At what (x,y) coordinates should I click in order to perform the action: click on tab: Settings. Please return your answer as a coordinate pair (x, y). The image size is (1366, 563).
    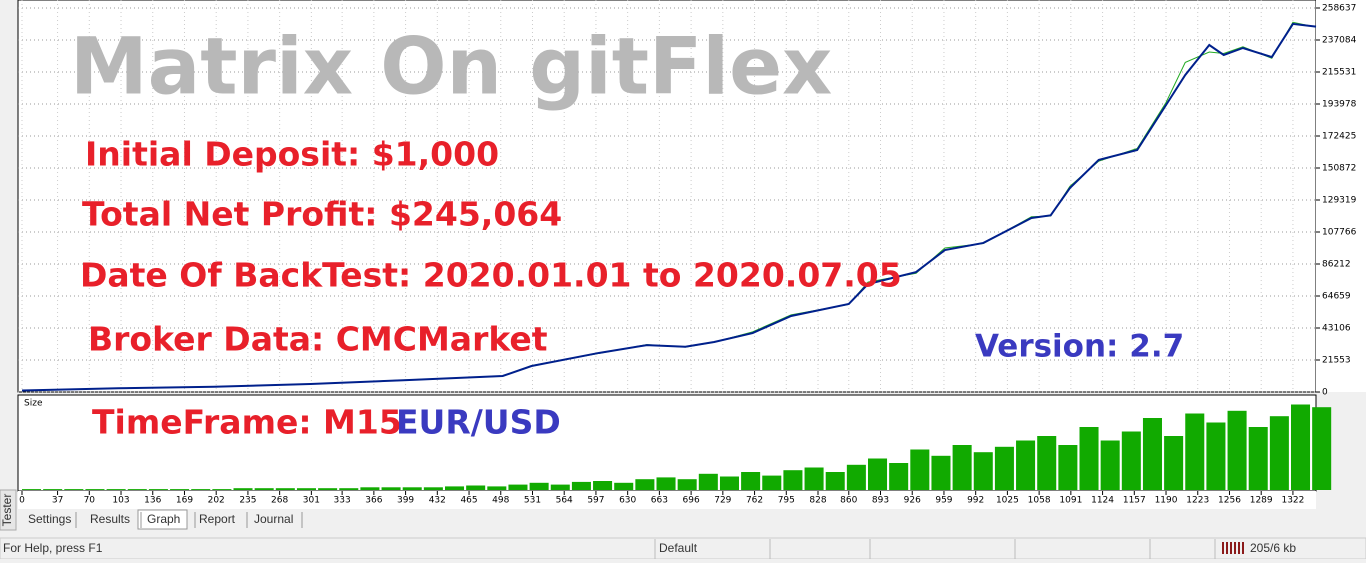
    Looking at the image, I should click on (49, 519).